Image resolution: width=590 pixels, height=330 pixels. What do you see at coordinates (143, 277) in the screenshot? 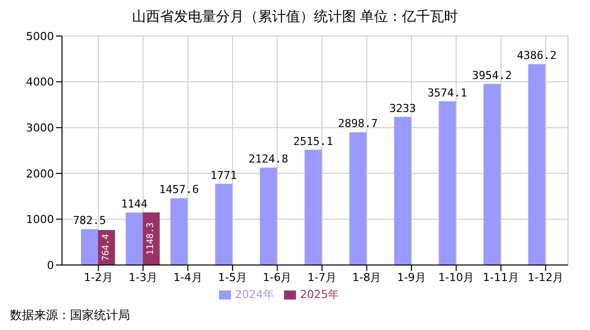
I see `x-tick-label: 1-3月` at bounding box center [143, 277].